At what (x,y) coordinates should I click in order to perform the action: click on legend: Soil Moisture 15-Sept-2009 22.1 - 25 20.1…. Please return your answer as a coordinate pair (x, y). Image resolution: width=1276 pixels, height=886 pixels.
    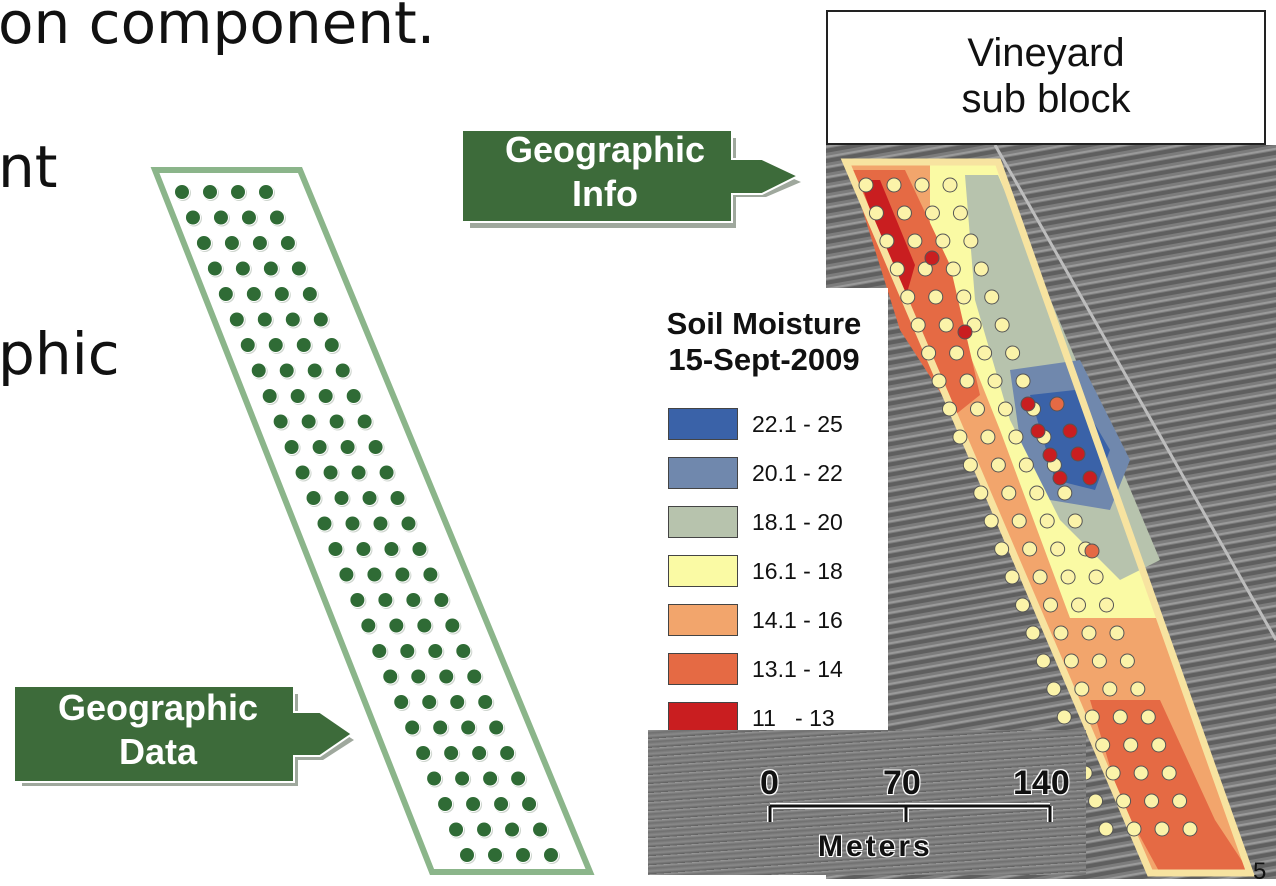
    Looking at the image, I should click on (761, 518).